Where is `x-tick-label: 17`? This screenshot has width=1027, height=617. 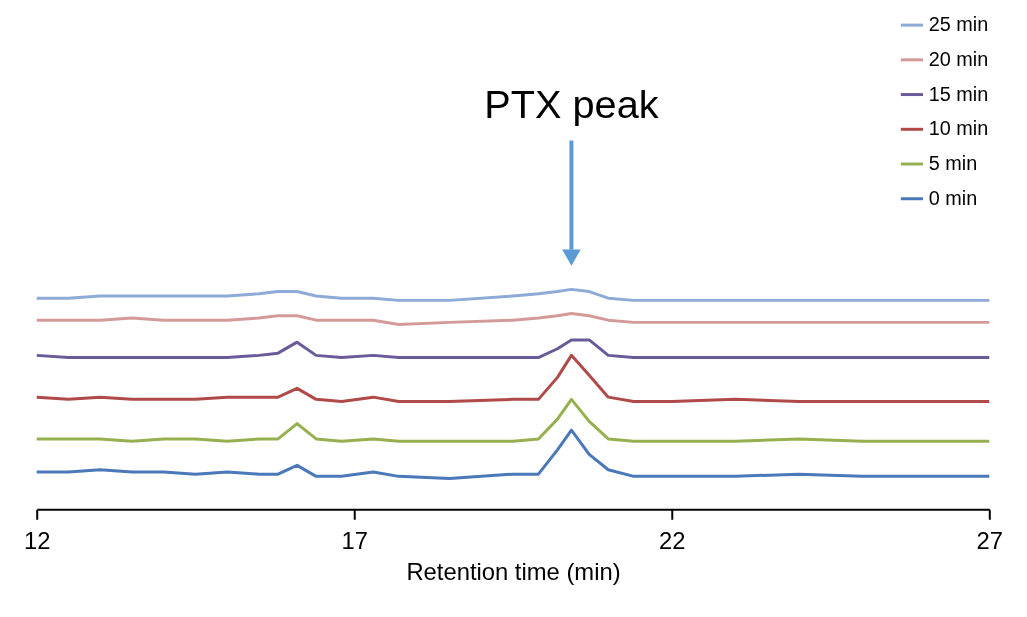
x-tick-label: 17 is located at coordinates (354, 540).